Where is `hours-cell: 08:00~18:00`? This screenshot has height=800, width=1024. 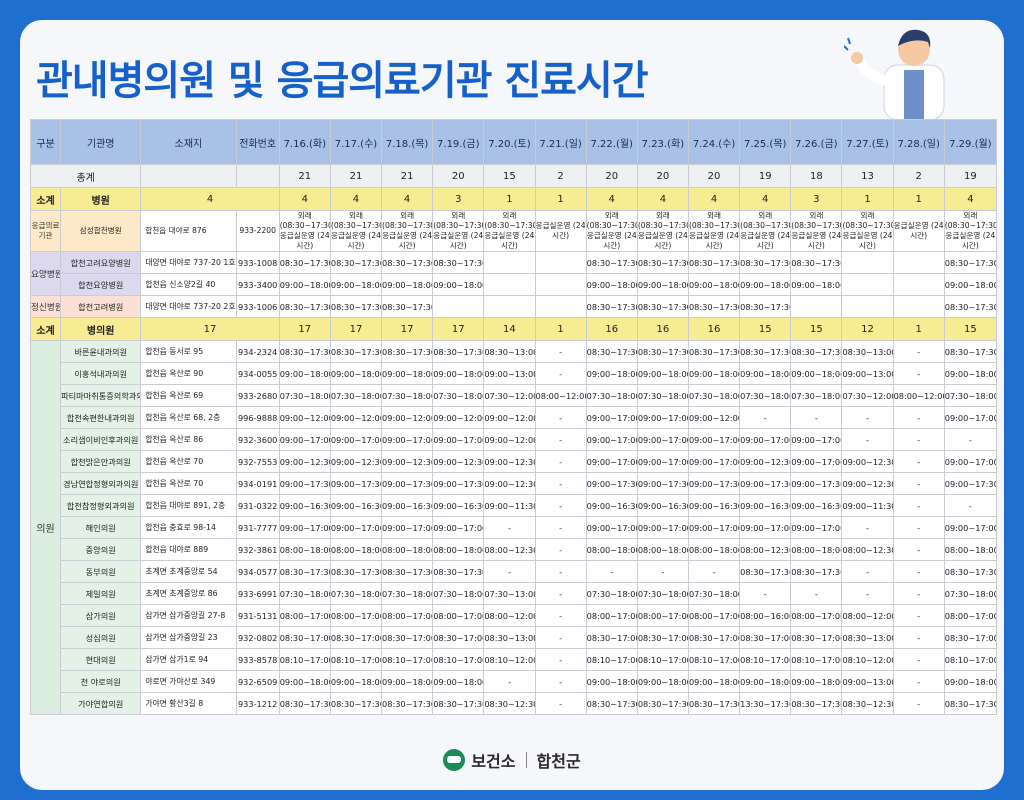 hours-cell: 08:00~18:00 is located at coordinates (662, 549).